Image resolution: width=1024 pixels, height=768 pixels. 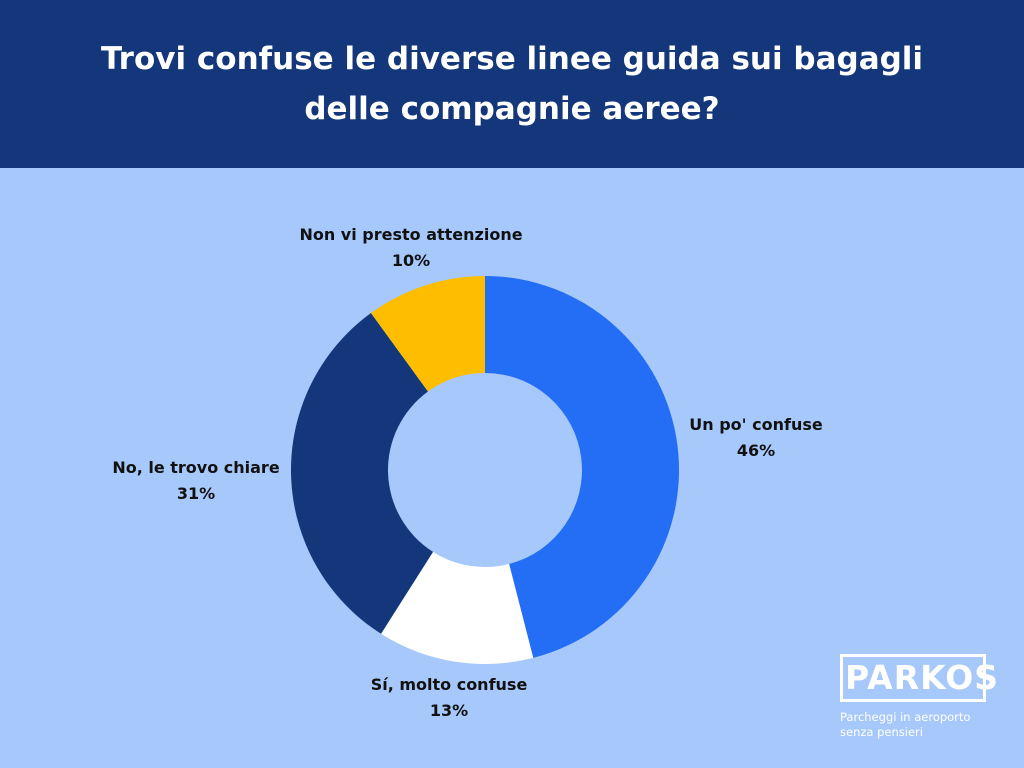 I want to click on parkos-tagline-line-2: senza pensieri, so click(x=881, y=732).